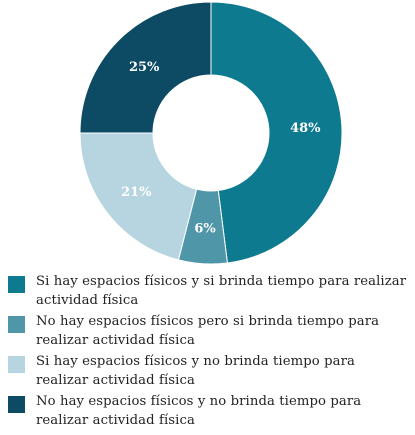 This screenshot has width=415, height=435. I want to click on slice-value-label-2: 6%, so click(205, 228).